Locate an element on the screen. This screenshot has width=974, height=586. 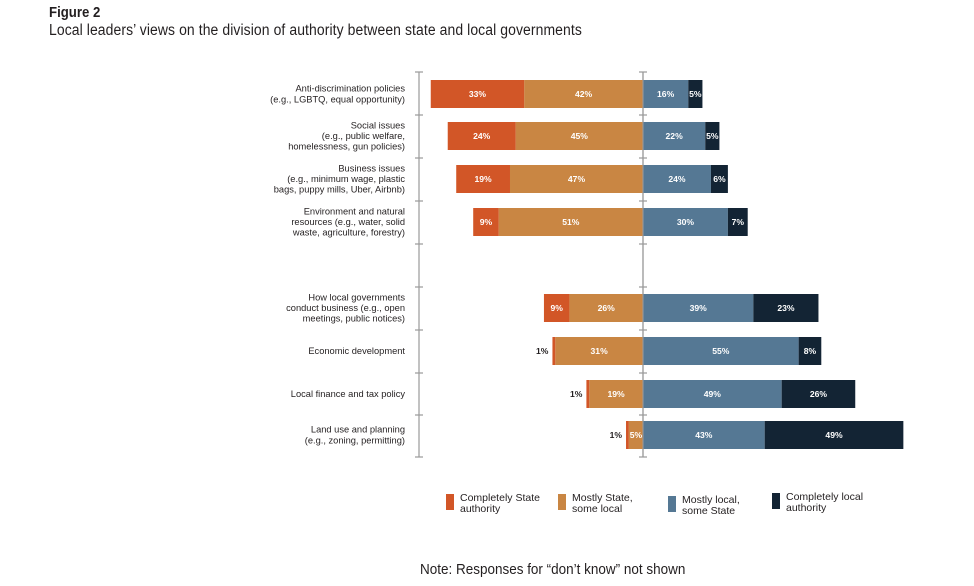
legend-label-line: some local is located at coordinates (597, 509).